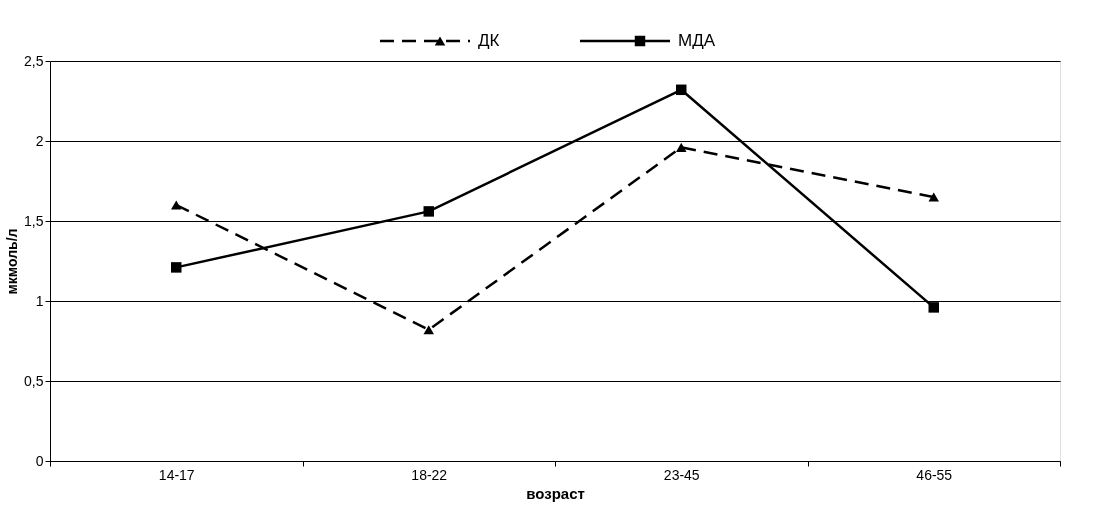 Image resolution: width=1097 pixels, height=516 pixels. I want to click on y-tick-label: 1, so click(39, 300).